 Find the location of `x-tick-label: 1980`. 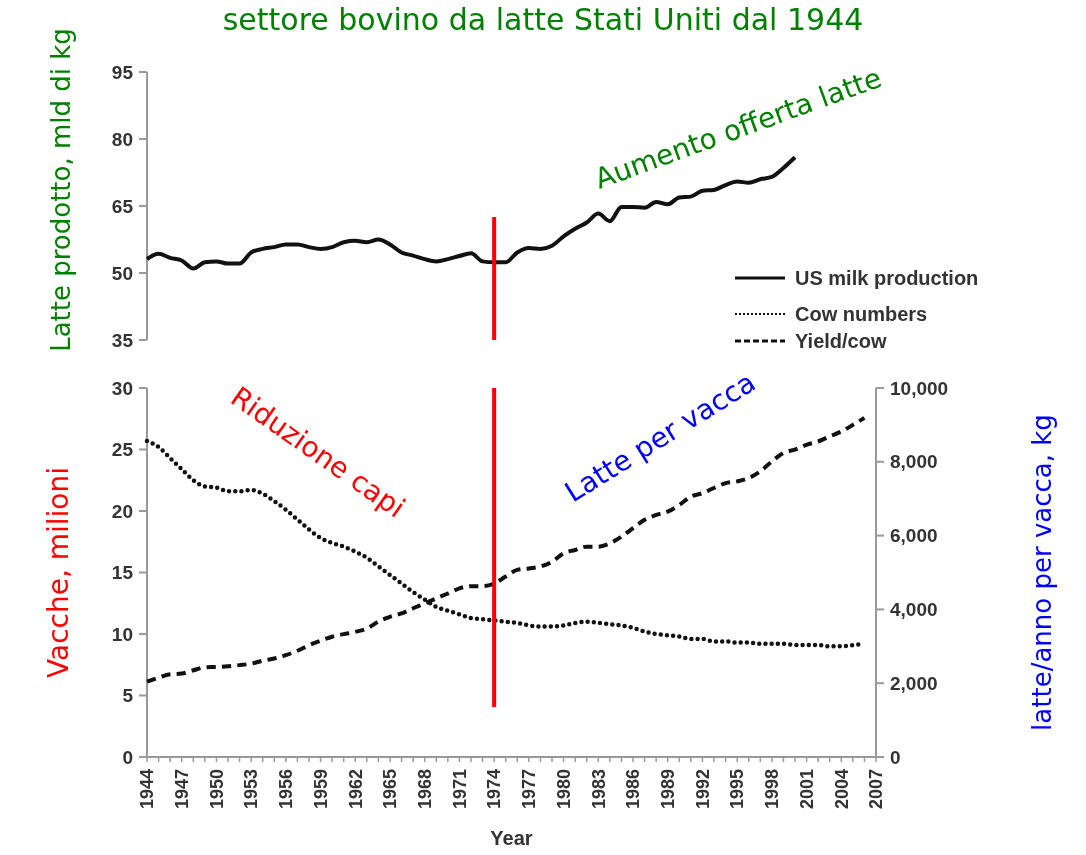

x-tick-label: 1980 is located at coordinates (563, 789).